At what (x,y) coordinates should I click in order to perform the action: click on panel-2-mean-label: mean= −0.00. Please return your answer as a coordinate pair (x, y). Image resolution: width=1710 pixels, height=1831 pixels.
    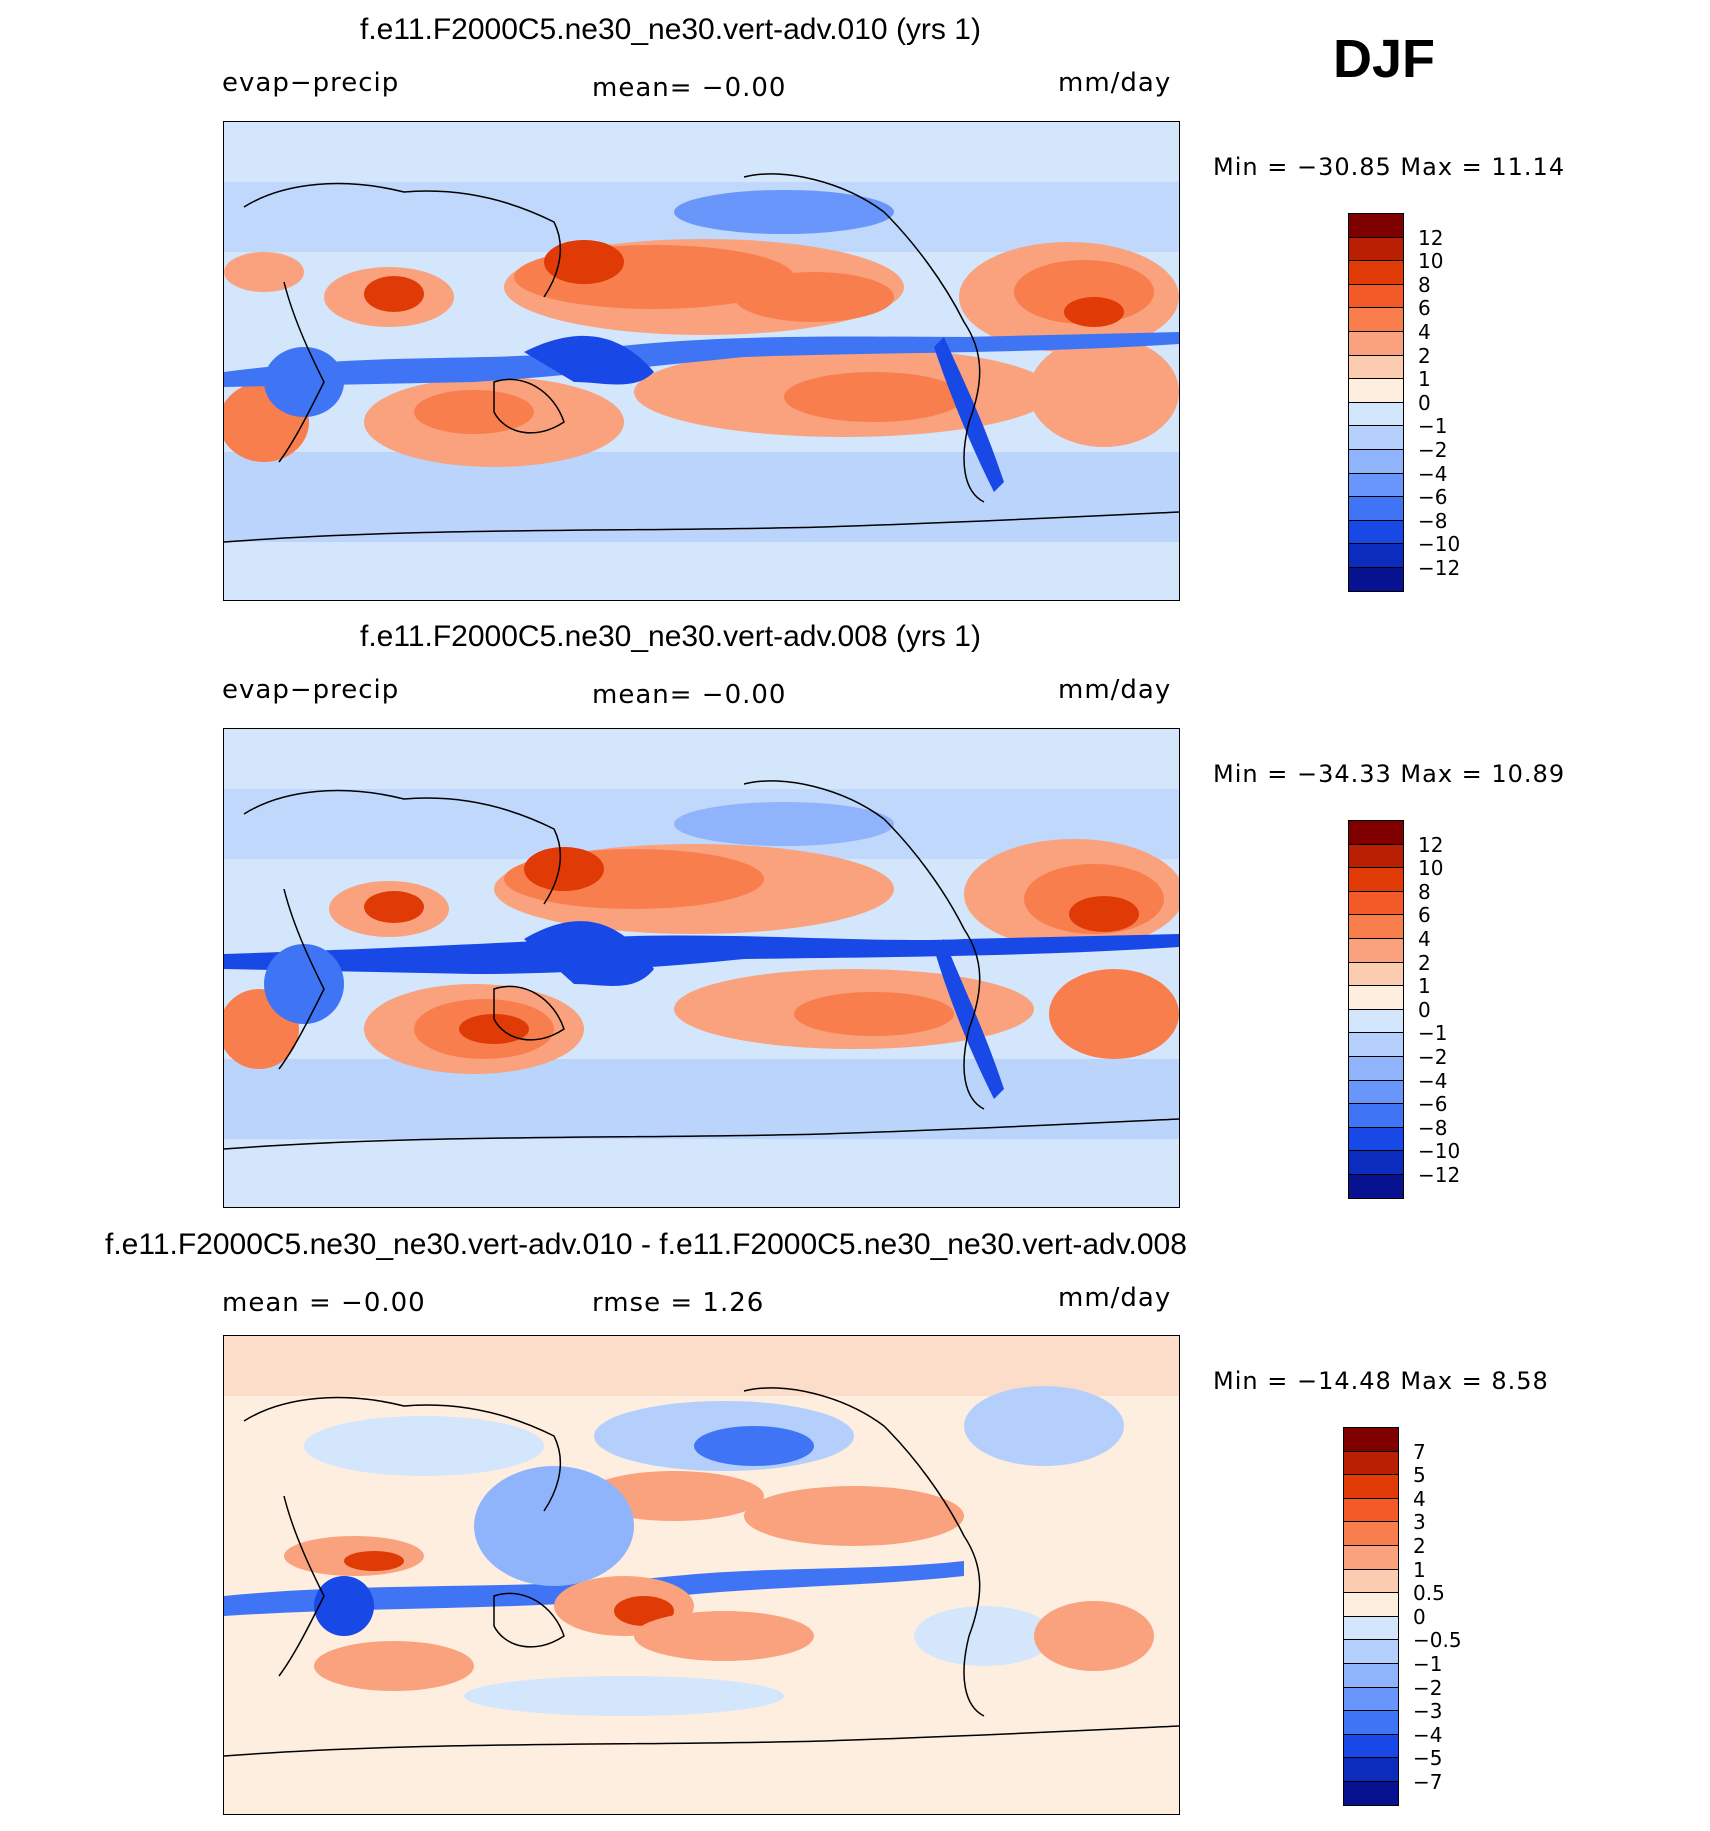
    Looking at the image, I should click on (689, 695).